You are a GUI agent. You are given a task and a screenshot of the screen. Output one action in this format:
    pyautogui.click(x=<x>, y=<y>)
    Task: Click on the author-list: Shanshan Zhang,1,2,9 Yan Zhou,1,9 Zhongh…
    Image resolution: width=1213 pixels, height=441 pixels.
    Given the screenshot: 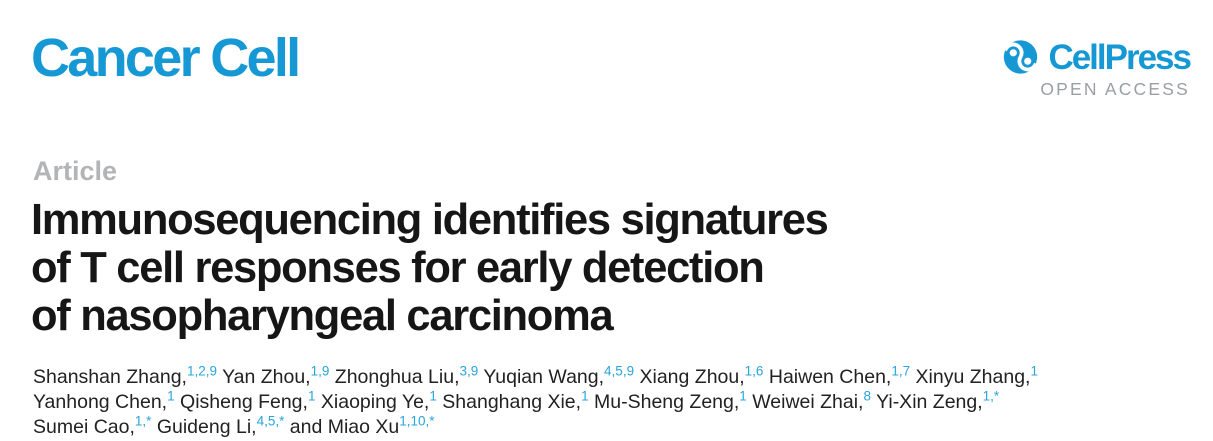 What is the action you would take?
    pyautogui.click(x=535, y=401)
    